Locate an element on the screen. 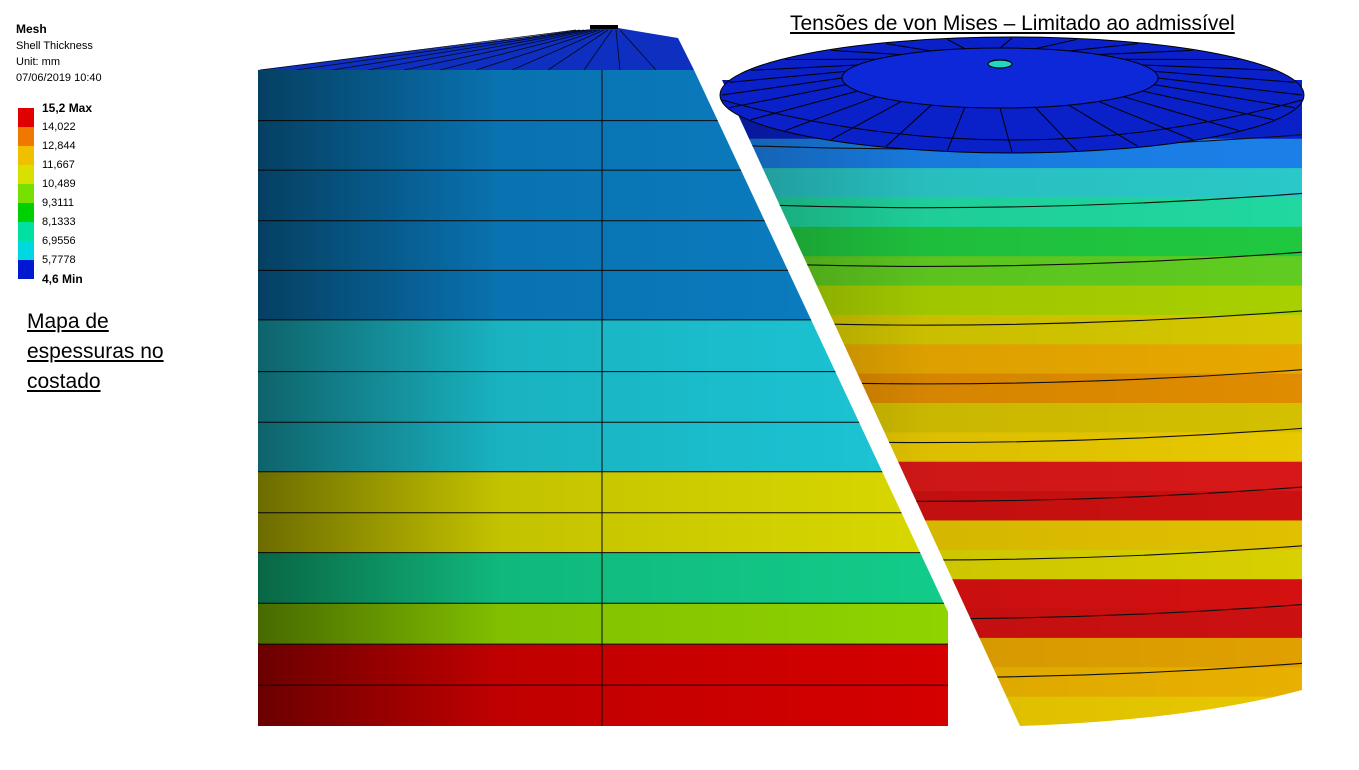 Image resolution: width=1359 pixels, height=770 pixels. legend-title: Mesh is located at coordinates (31, 29).